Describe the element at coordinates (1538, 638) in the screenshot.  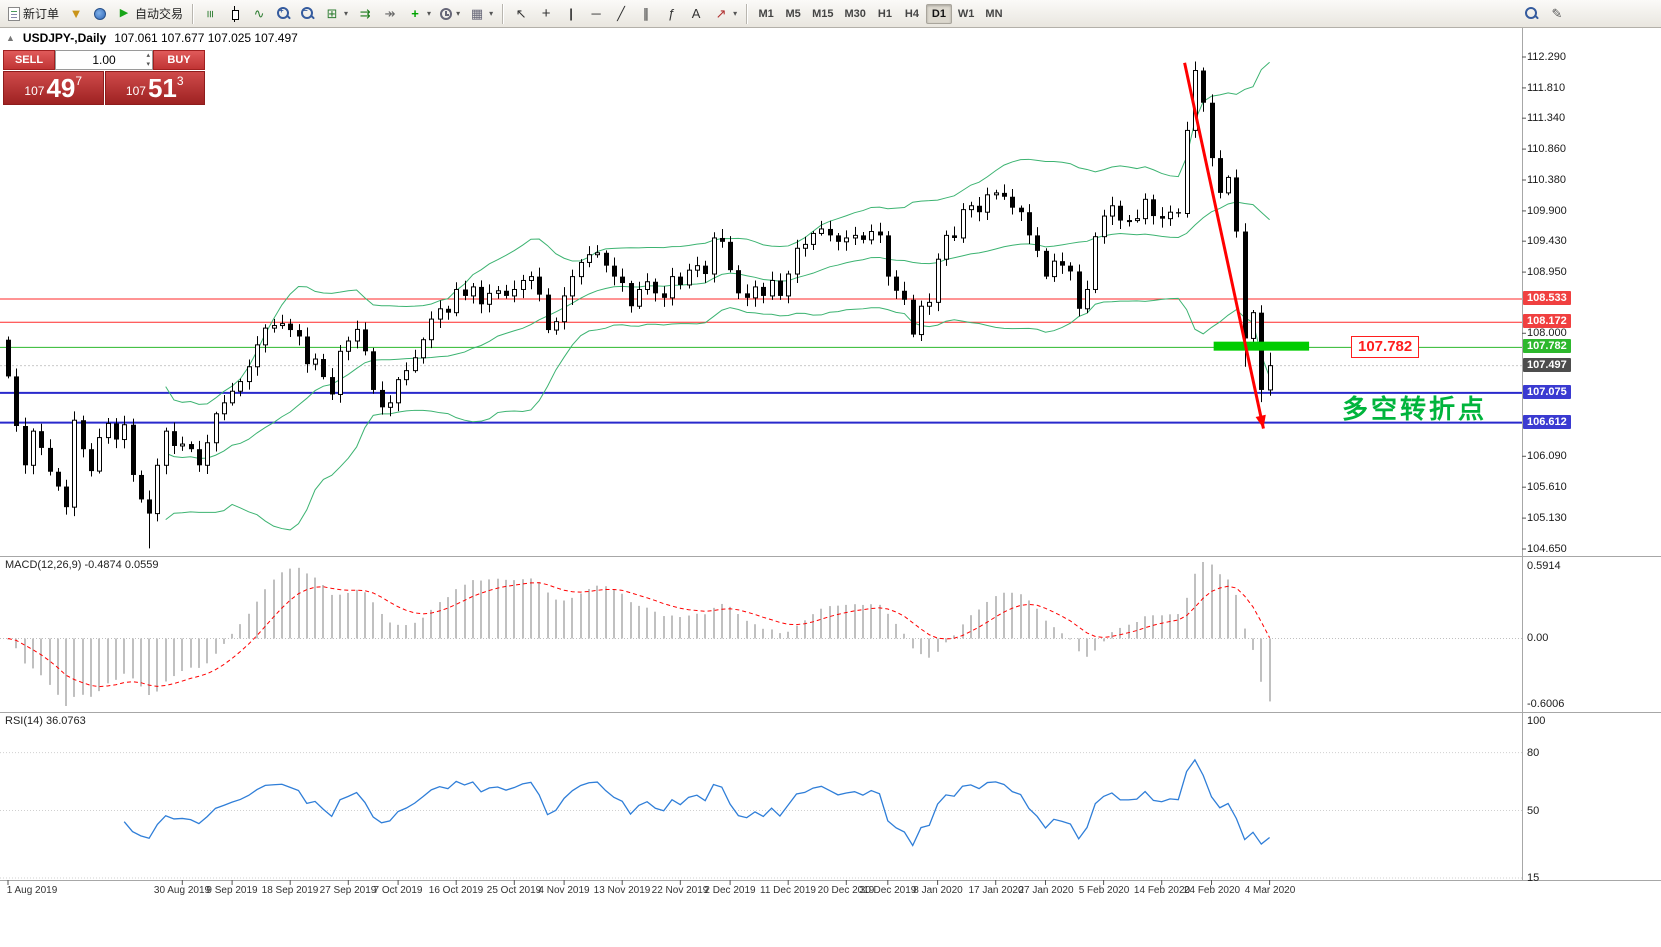
I see `macd-scale-zero: 0.00` at that location.